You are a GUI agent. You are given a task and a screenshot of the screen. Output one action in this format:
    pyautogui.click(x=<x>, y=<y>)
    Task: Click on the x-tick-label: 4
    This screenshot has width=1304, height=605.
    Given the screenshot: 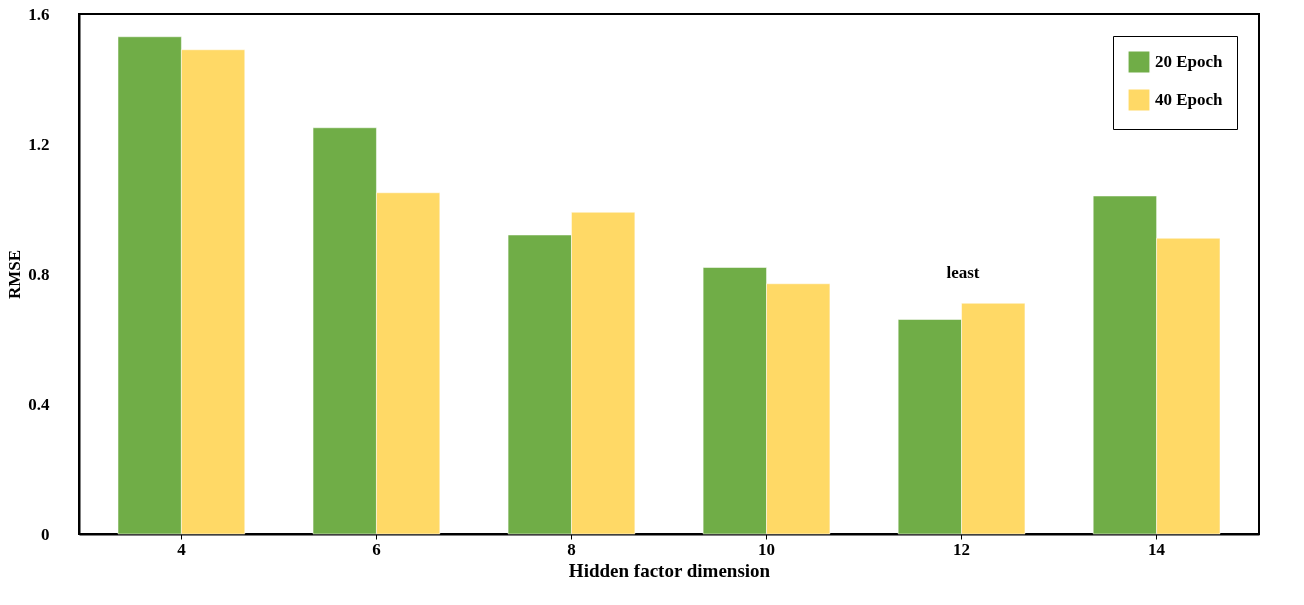 What is the action you would take?
    pyautogui.click(x=182, y=549)
    